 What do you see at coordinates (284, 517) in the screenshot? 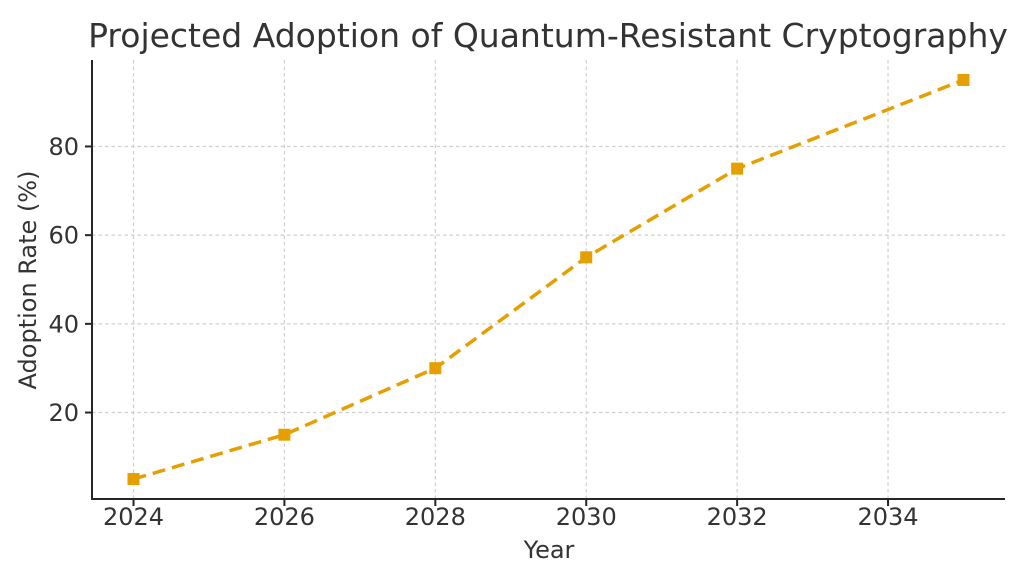
I see `x-tick-label: 2026` at bounding box center [284, 517].